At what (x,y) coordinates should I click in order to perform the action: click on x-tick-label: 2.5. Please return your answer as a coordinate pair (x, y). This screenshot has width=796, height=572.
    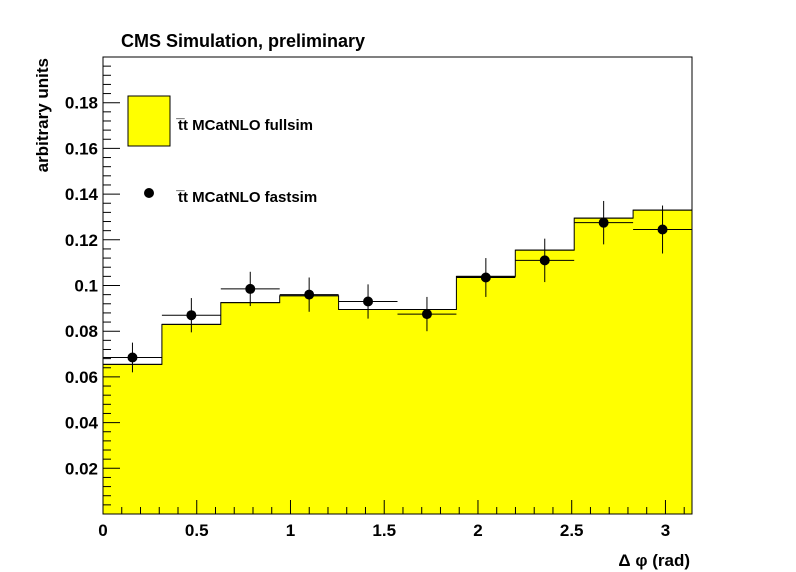
    Looking at the image, I should click on (572, 530).